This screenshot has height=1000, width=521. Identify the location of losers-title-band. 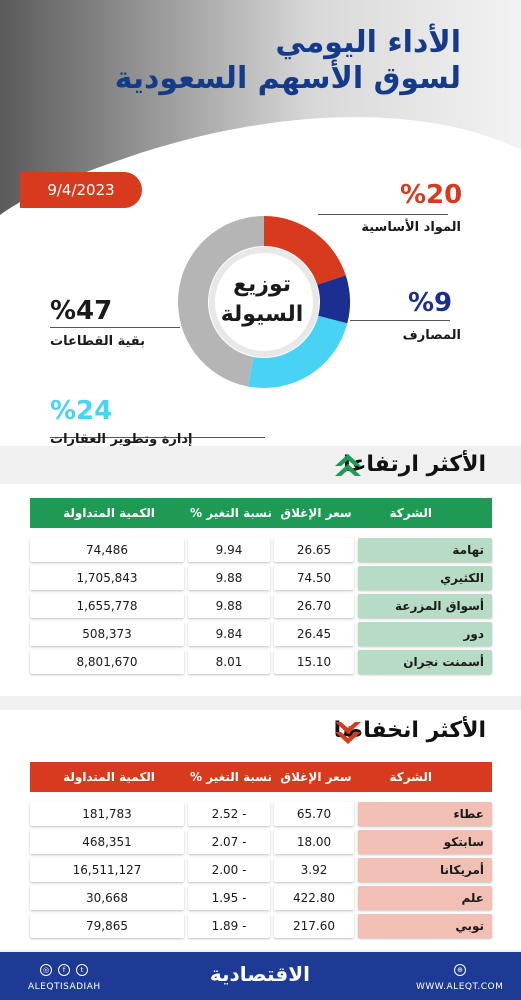
(260, 730).